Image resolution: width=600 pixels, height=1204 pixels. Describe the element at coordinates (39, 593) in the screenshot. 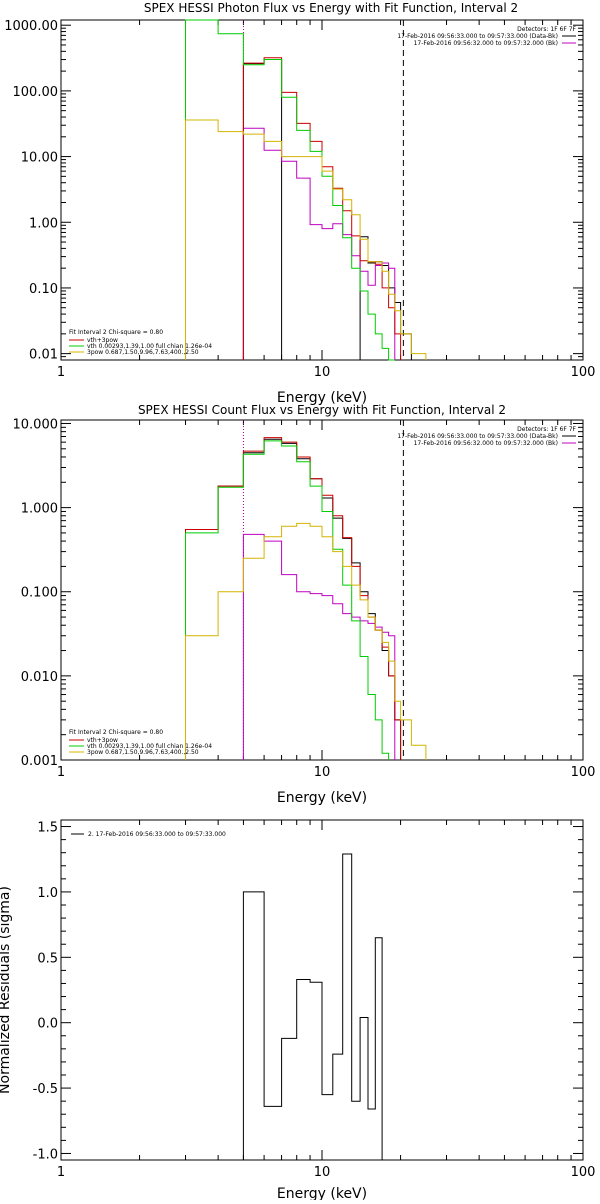

I see `y-tick-label: 0.100` at that location.